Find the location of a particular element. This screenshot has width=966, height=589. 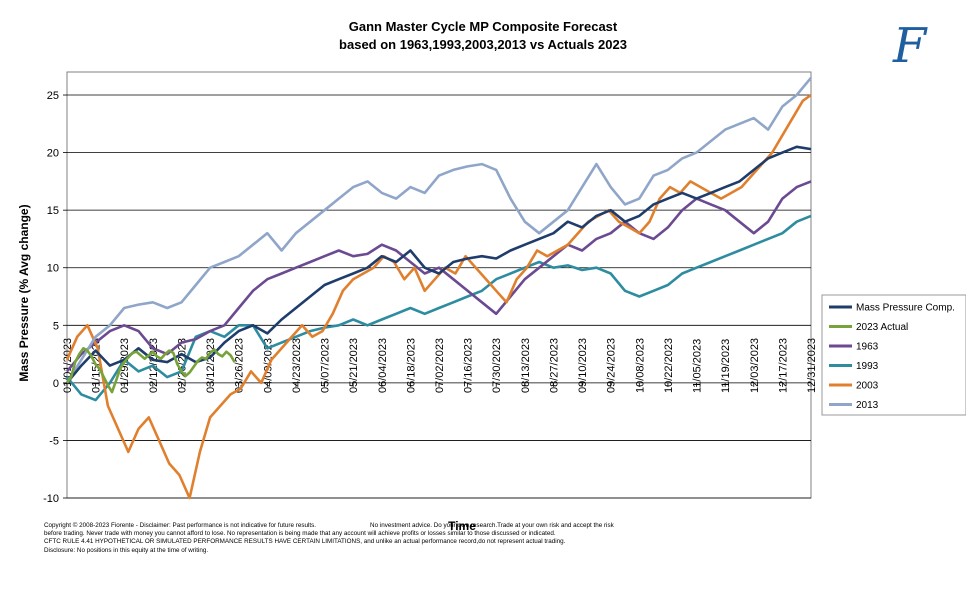

xtick-label: 05/07/2023 is located at coordinates (326, 365).